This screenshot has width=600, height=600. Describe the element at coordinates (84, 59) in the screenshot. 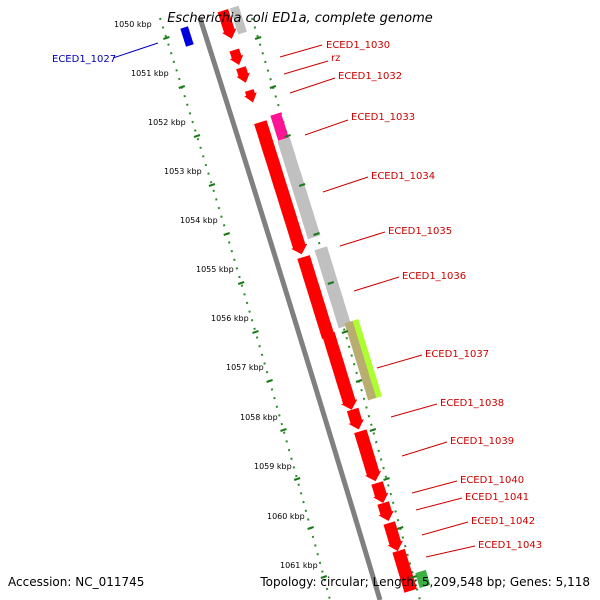

I see `gene-label-eced1-1027: ECED1_1027` at that location.